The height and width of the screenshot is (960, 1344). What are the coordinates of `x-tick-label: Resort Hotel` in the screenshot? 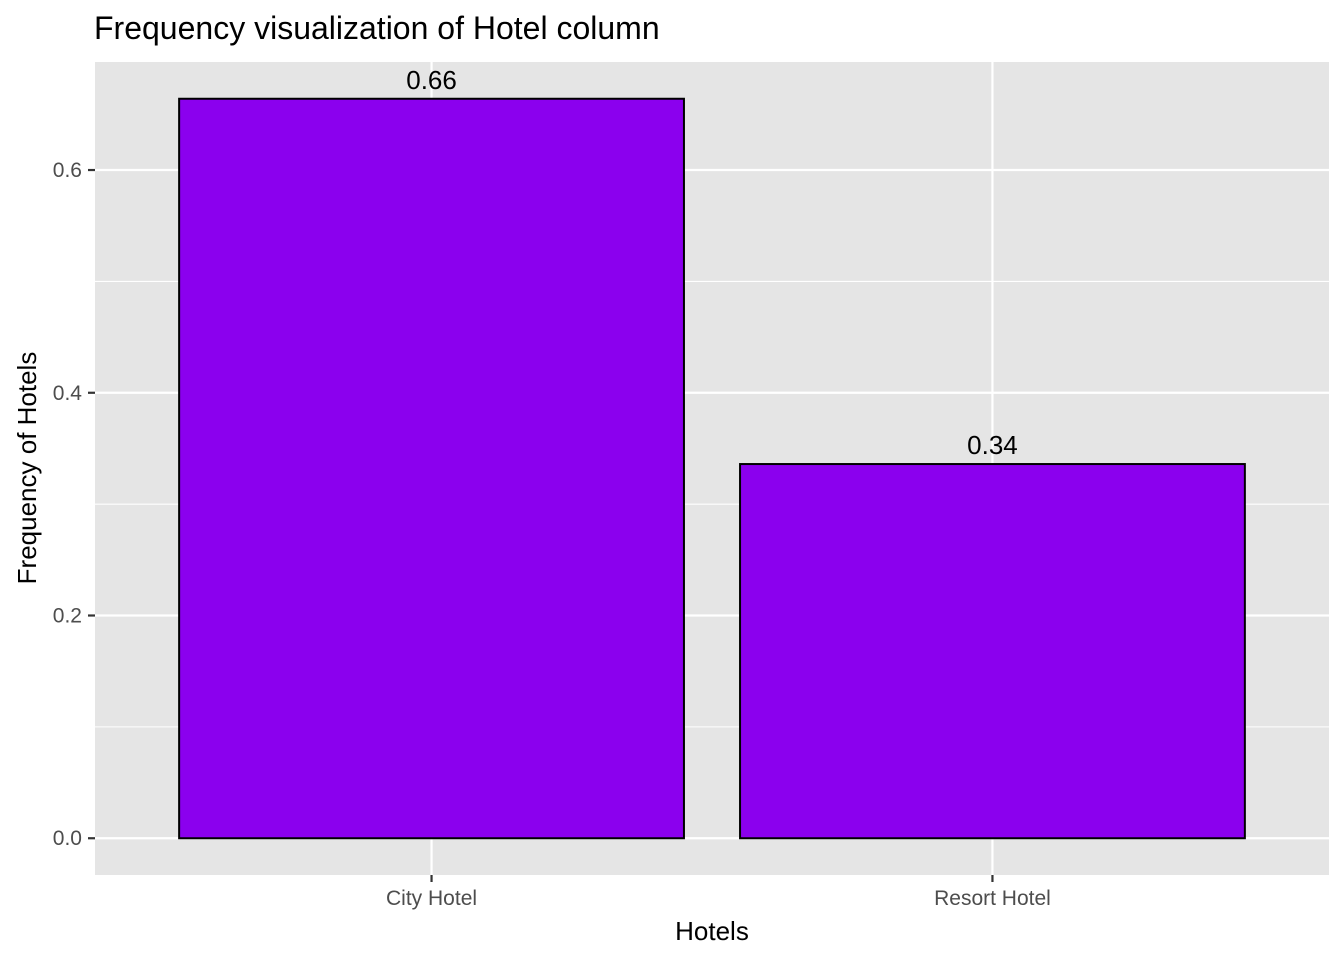 It's located at (992, 898).